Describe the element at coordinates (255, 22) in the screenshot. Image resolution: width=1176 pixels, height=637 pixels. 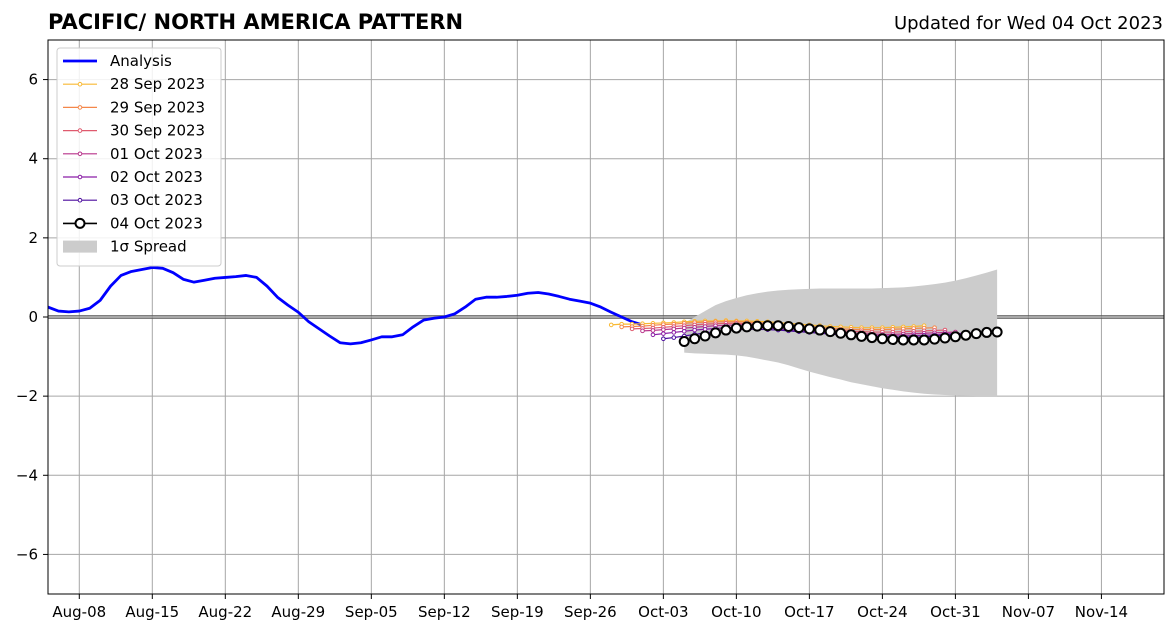
I see `chart-title: PACIFIC/ NORTH AMERICA PATTERN` at that location.